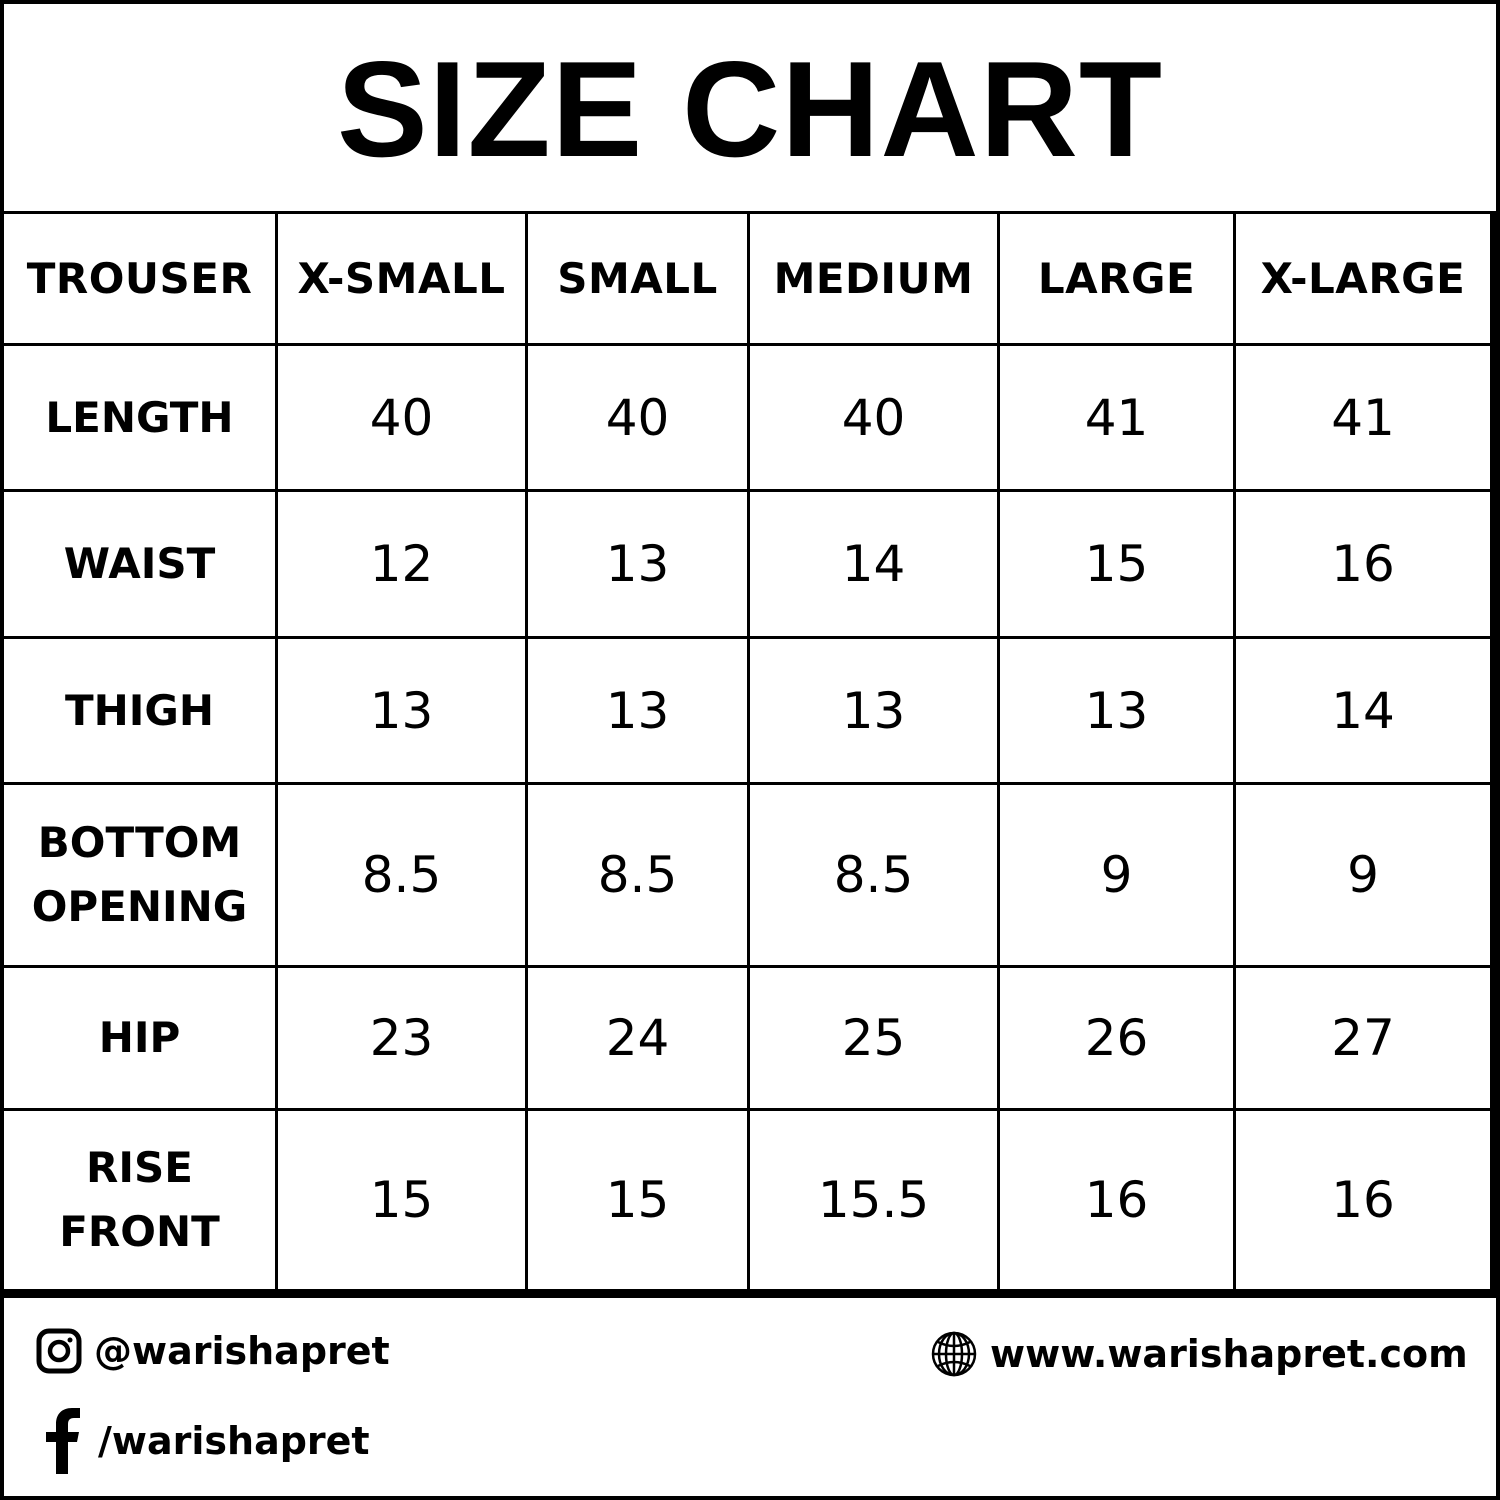  What do you see at coordinates (1116, 278) in the screenshot?
I see `column-header: LARGE` at bounding box center [1116, 278].